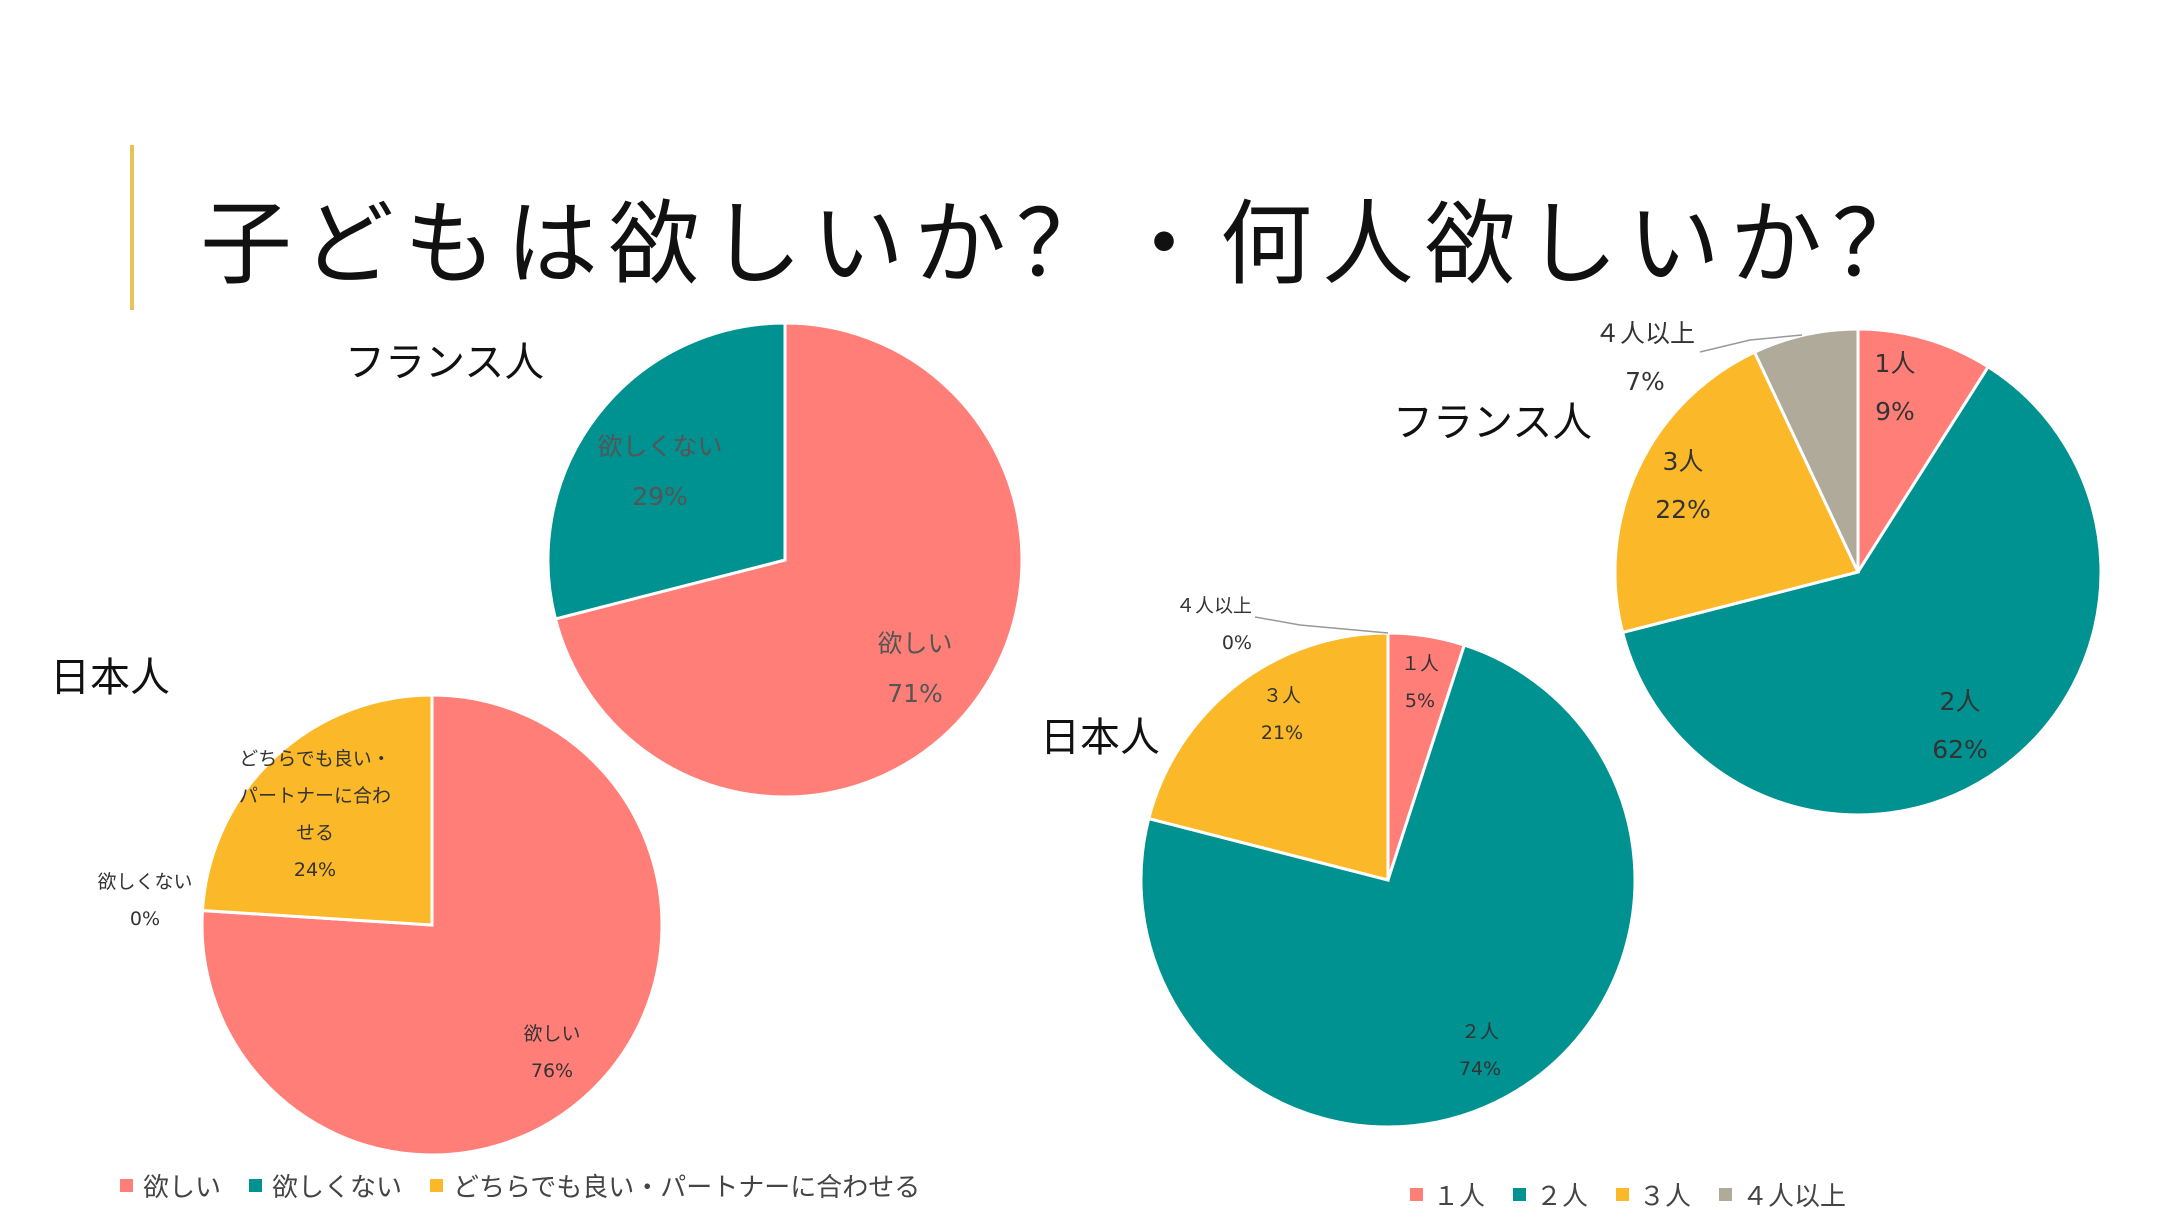 Image resolution: width=2176 pixels, height=1218 pixels. I want to click on legend-item: ４人以上, so click(1782, 1194).